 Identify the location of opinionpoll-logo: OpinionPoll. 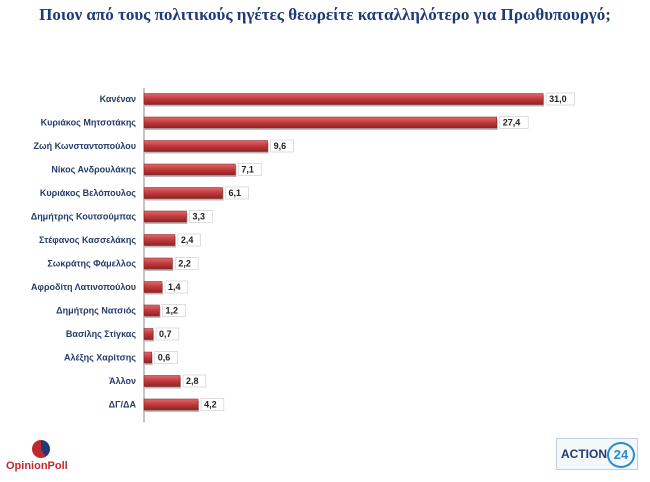
(51, 459).